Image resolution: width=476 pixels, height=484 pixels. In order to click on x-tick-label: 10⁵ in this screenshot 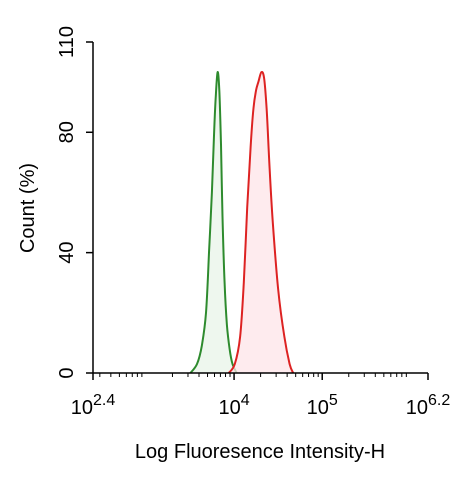, I will do `click(322, 405)`.